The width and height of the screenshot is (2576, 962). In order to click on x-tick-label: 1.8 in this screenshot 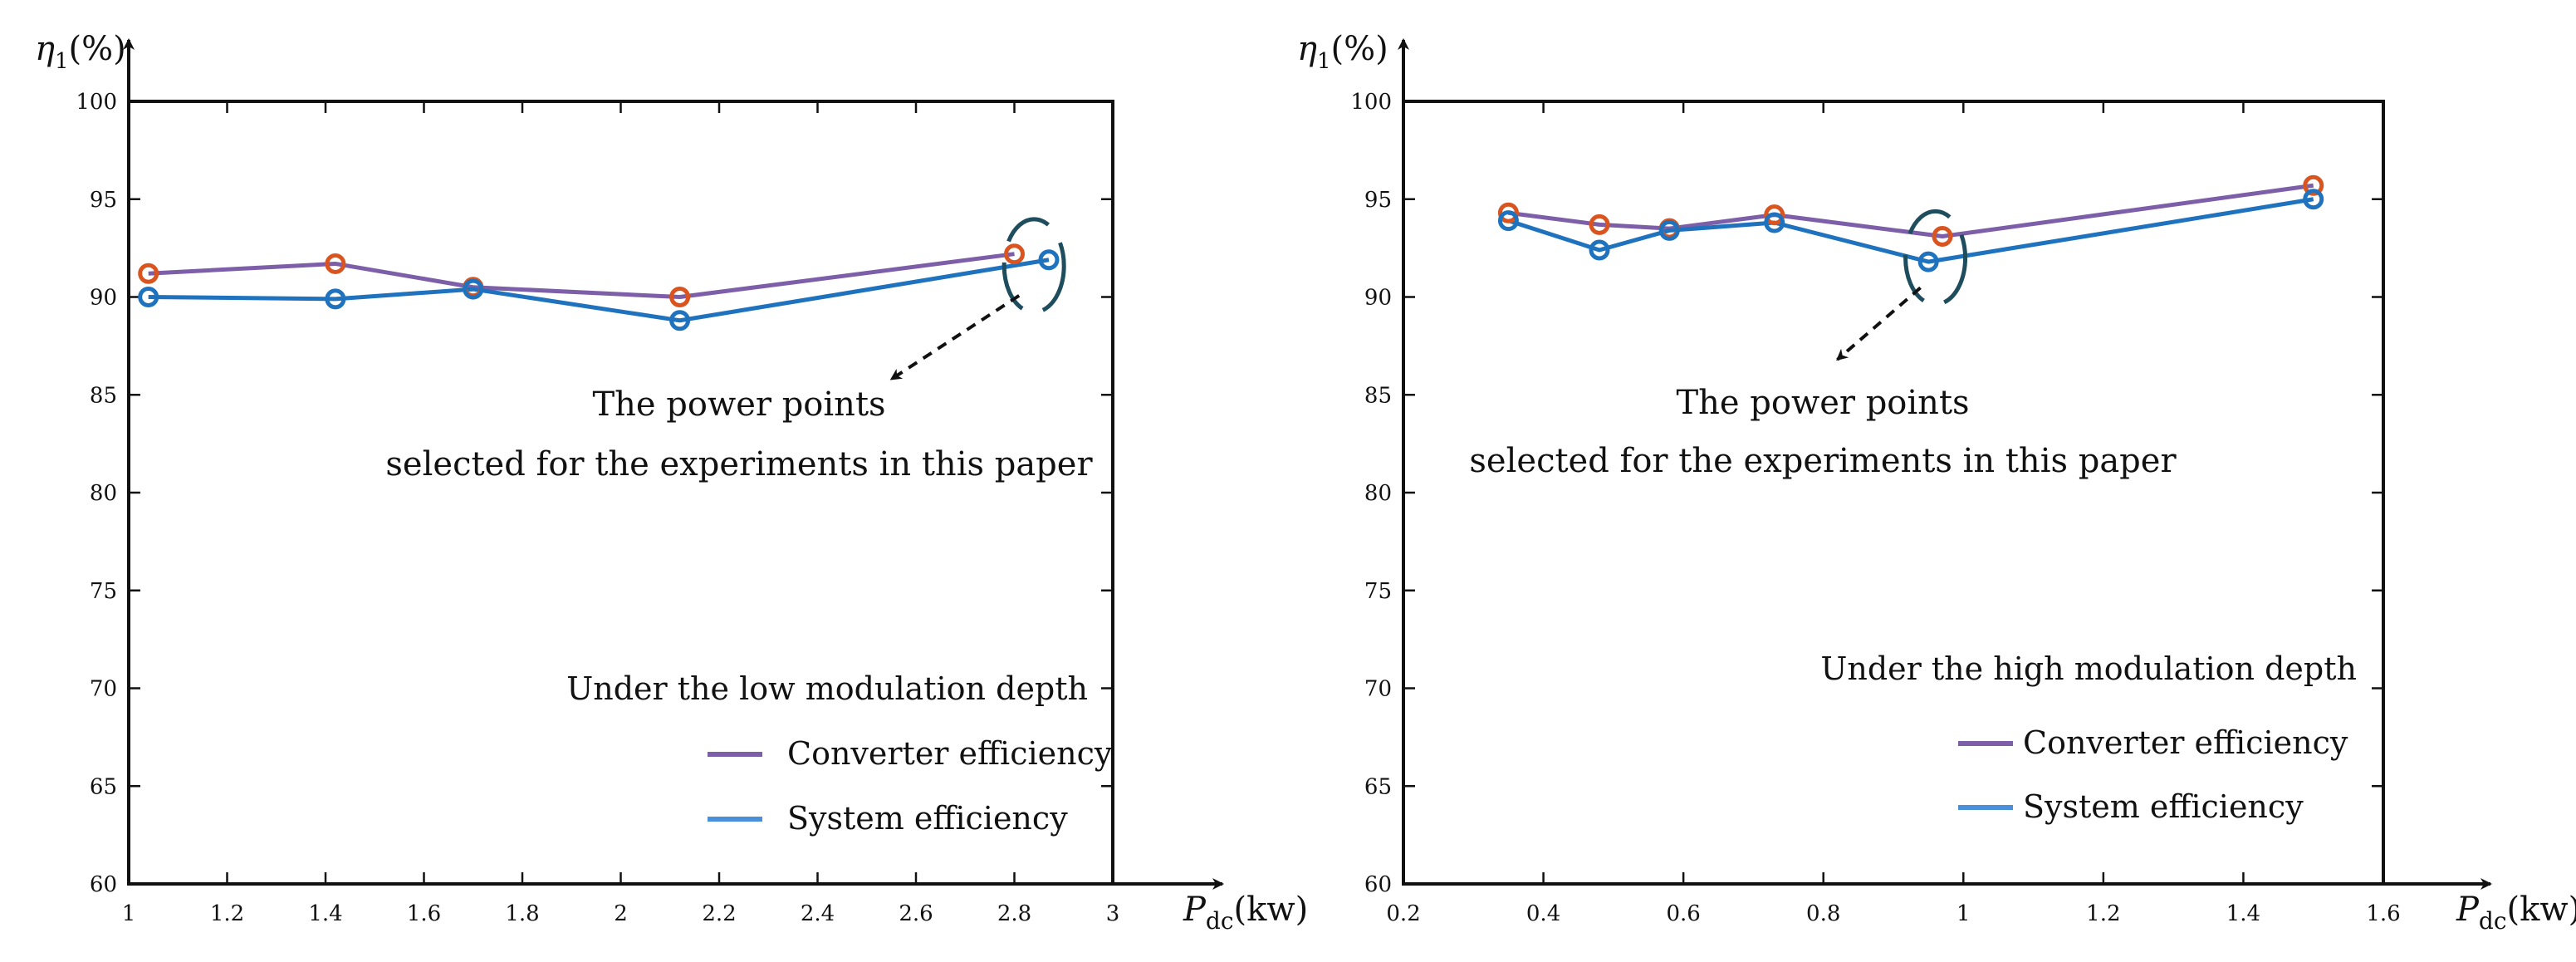, I will do `click(522, 913)`.